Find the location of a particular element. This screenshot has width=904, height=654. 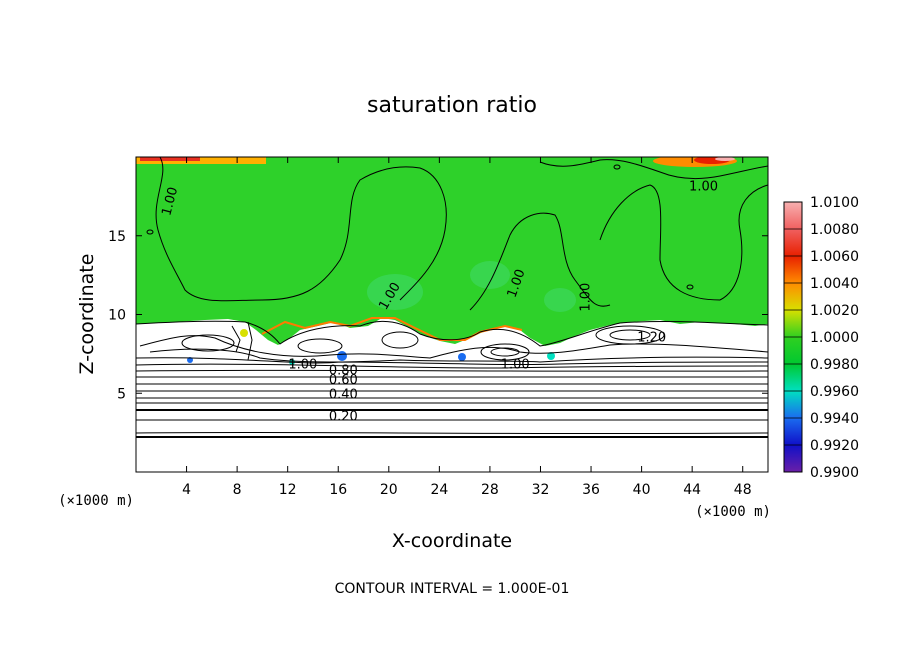

contour-label: 0.40 is located at coordinates (343, 394).